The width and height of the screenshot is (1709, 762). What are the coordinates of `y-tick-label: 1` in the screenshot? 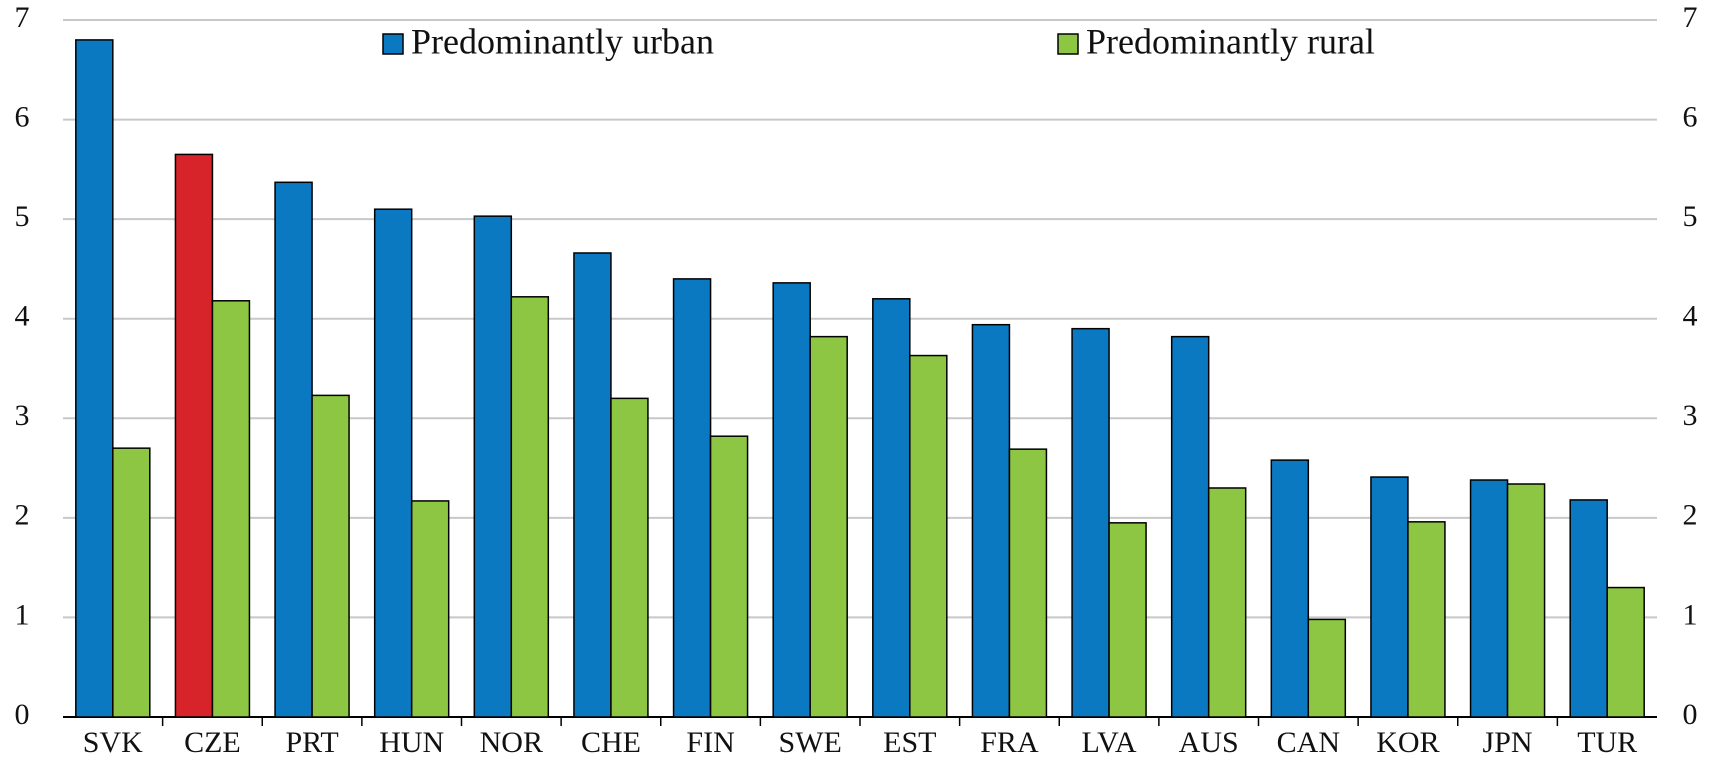 It's located at (22, 614).